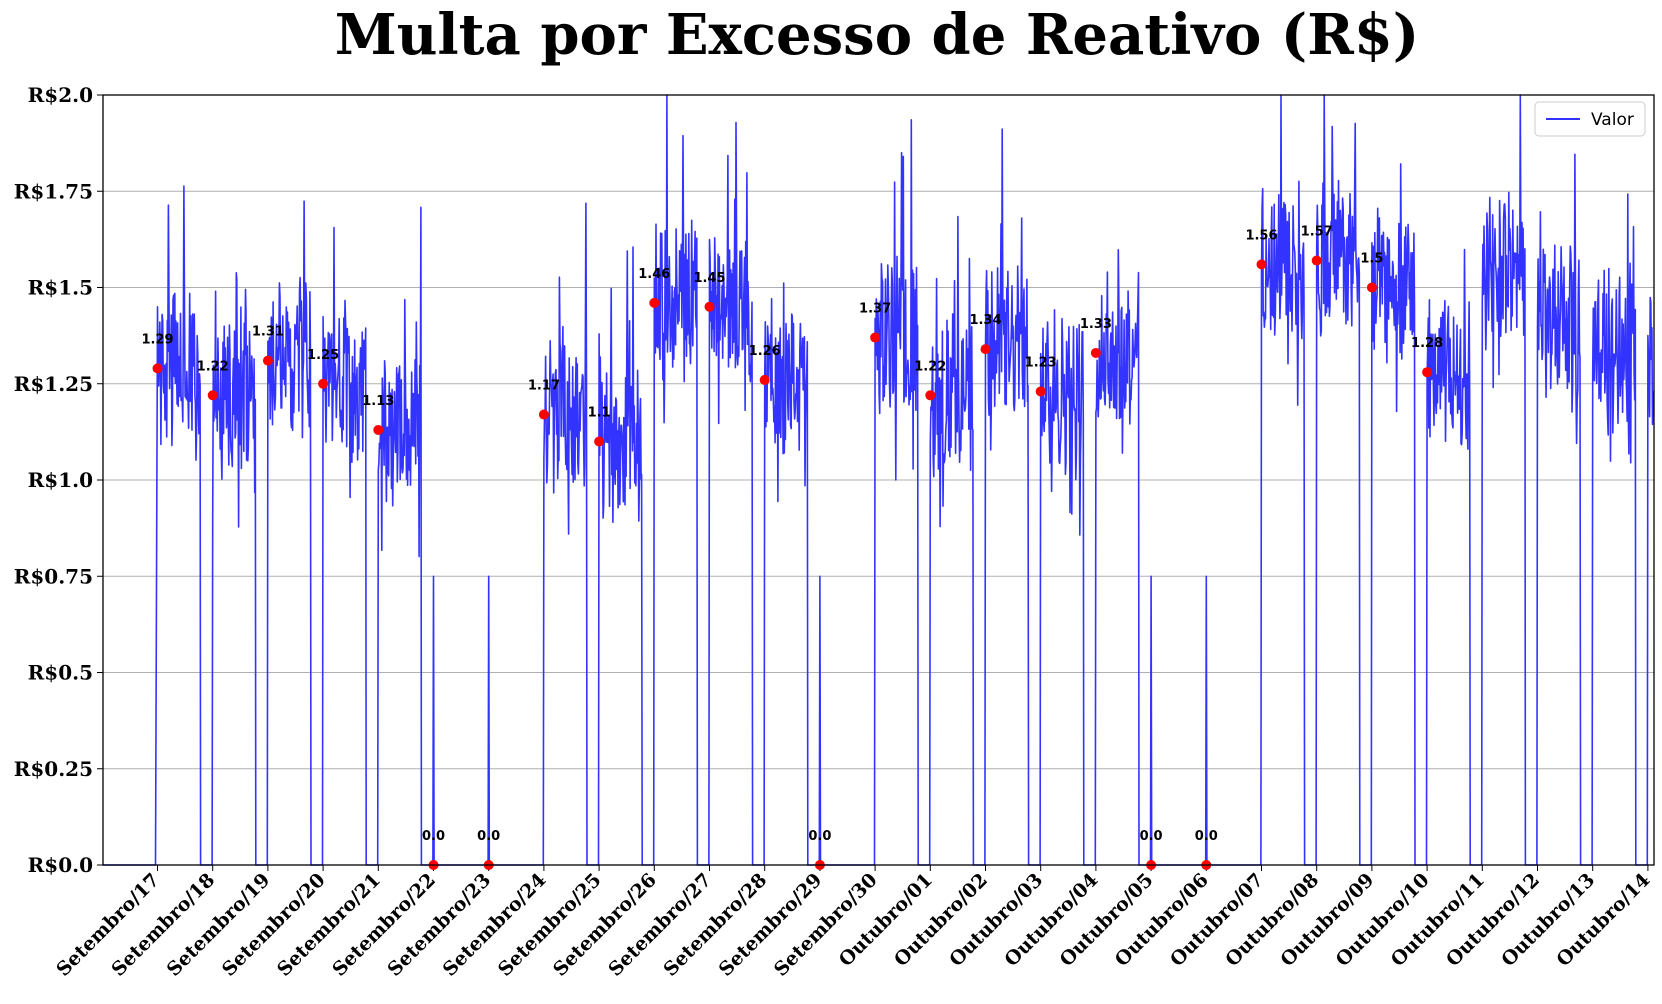 This screenshot has height=1004, width=1662. I want to click on data-label: 1.33, so click(1096, 324).